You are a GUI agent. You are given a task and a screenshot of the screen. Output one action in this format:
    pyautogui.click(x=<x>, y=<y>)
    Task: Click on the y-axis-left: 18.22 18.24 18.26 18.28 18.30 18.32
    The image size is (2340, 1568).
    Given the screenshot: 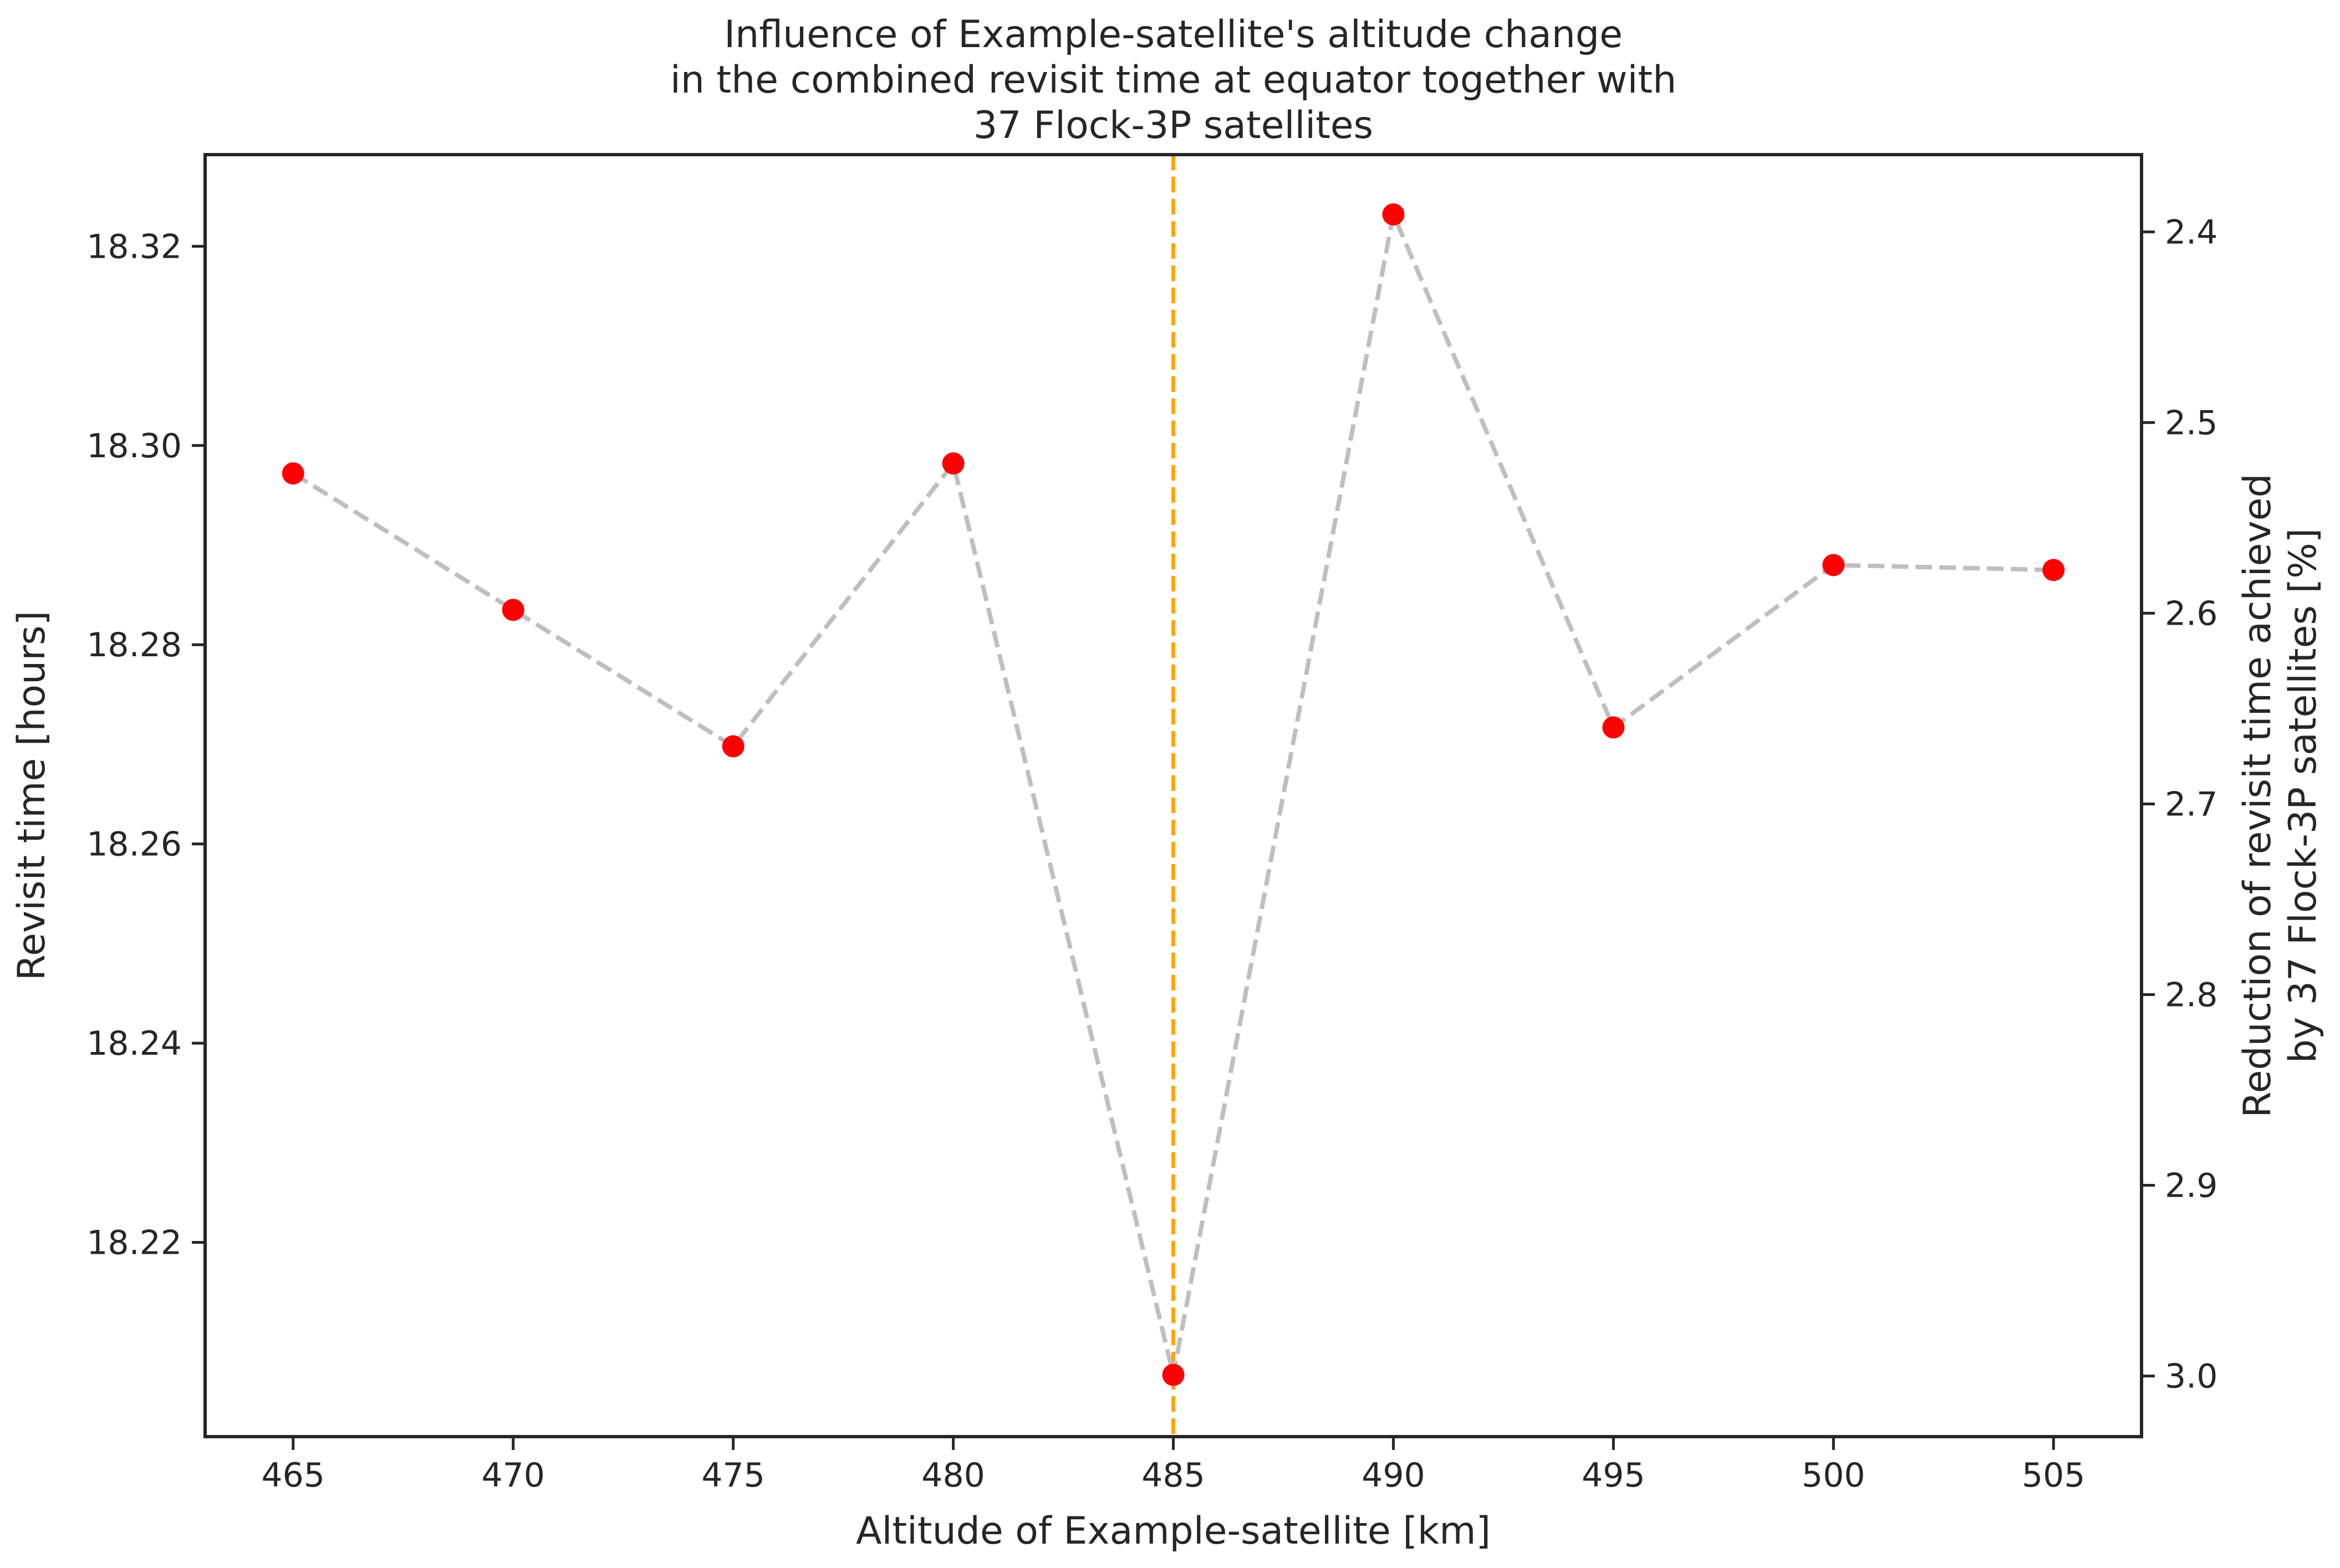 What is the action you would take?
    pyautogui.click(x=145, y=745)
    